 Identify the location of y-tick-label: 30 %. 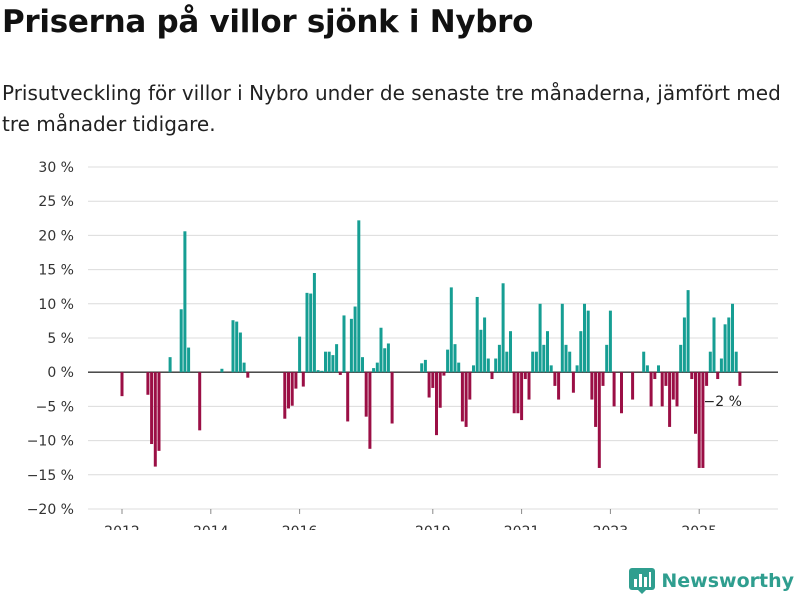
(56, 168).